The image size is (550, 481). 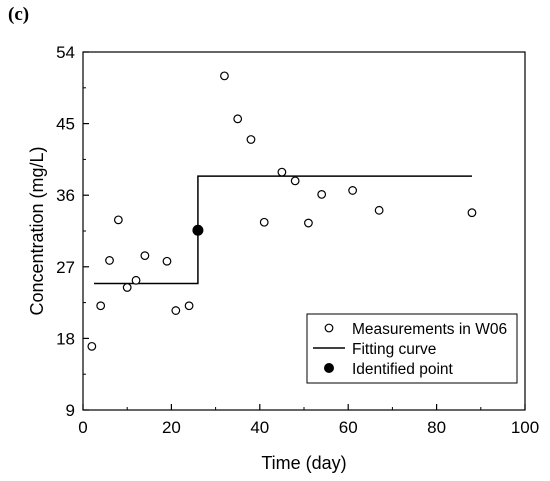 I want to click on x-tick-label: 0, so click(x=82, y=427).